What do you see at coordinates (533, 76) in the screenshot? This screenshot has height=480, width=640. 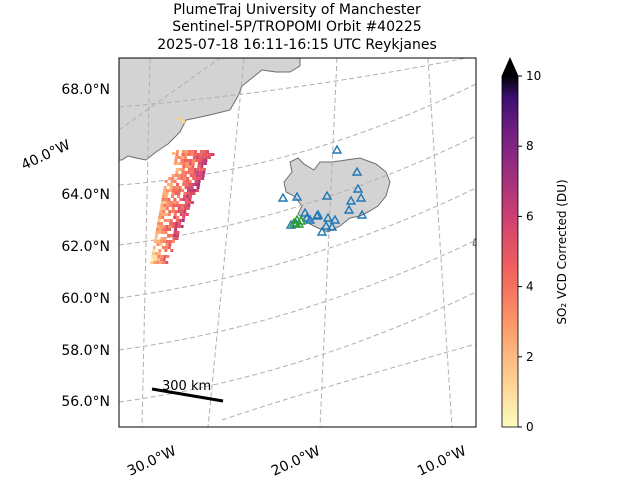 I see `colorbar-tick-label: 10` at bounding box center [533, 76].